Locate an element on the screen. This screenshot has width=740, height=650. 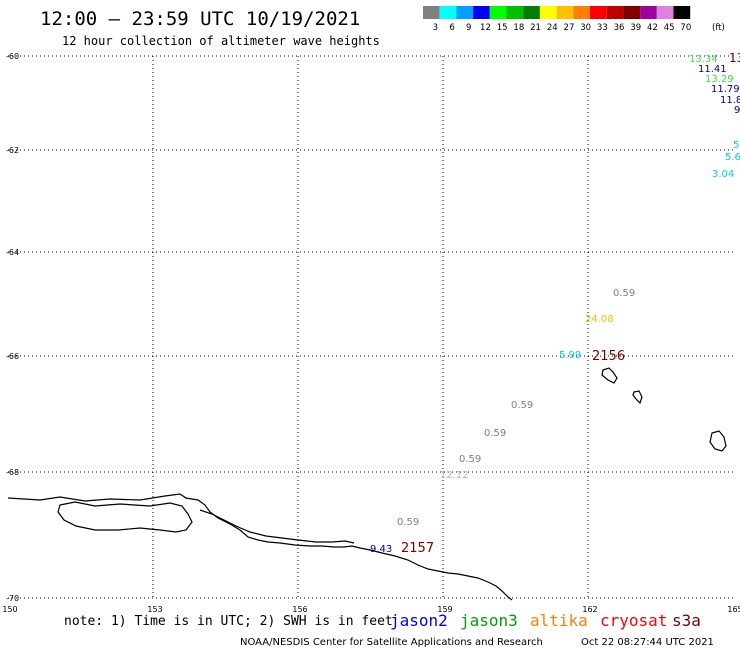
satellite-name: cryosat is located at coordinates (633, 620).